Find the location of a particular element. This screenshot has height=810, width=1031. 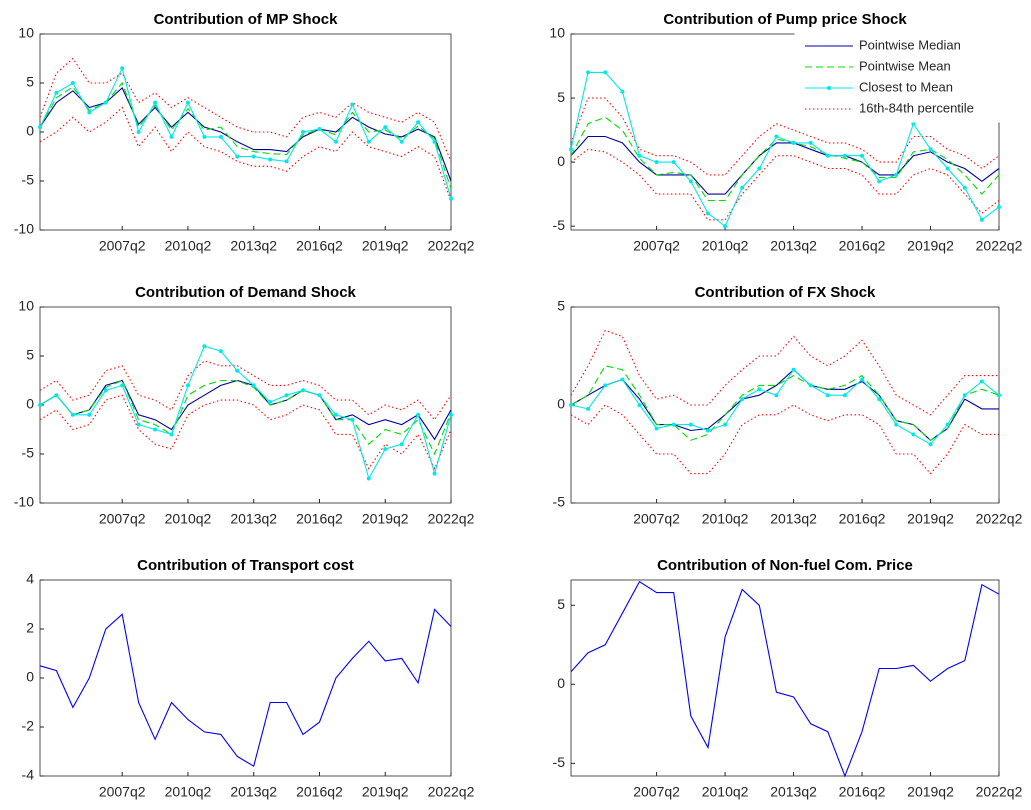

subplot-title: Contribution of Demand Shock is located at coordinates (245, 292).